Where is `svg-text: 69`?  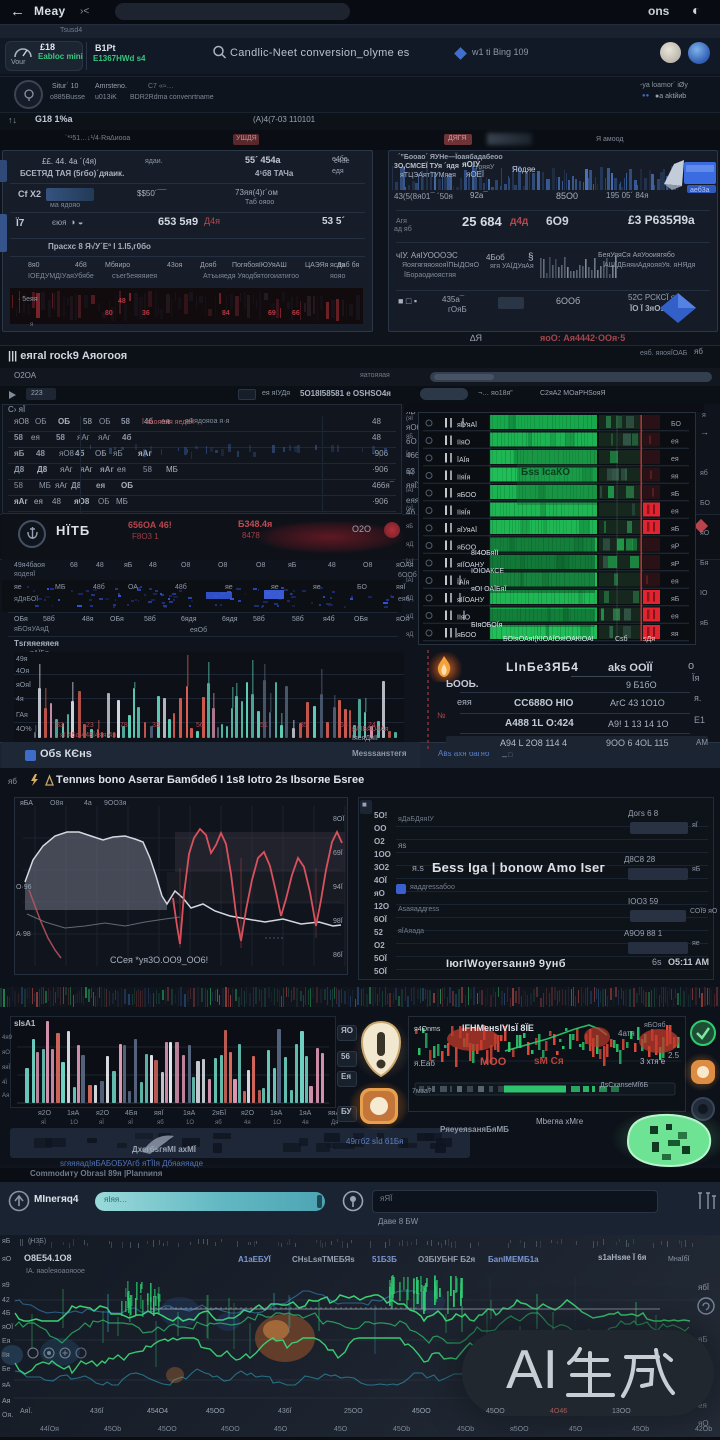 svg-text: 69 is located at coordinates (272, 313).